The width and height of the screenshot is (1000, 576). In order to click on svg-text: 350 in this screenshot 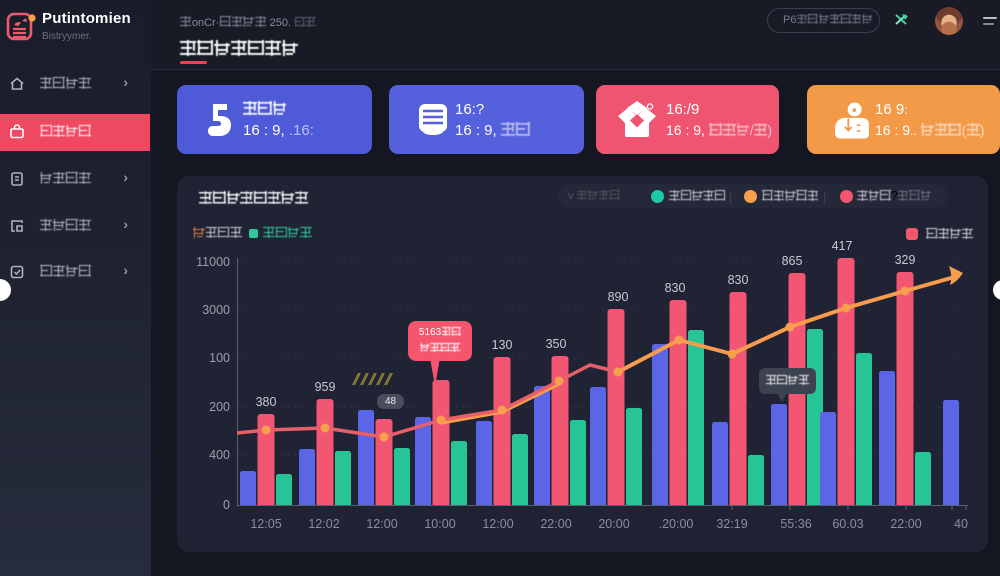, I will do `click(556, 344)`.